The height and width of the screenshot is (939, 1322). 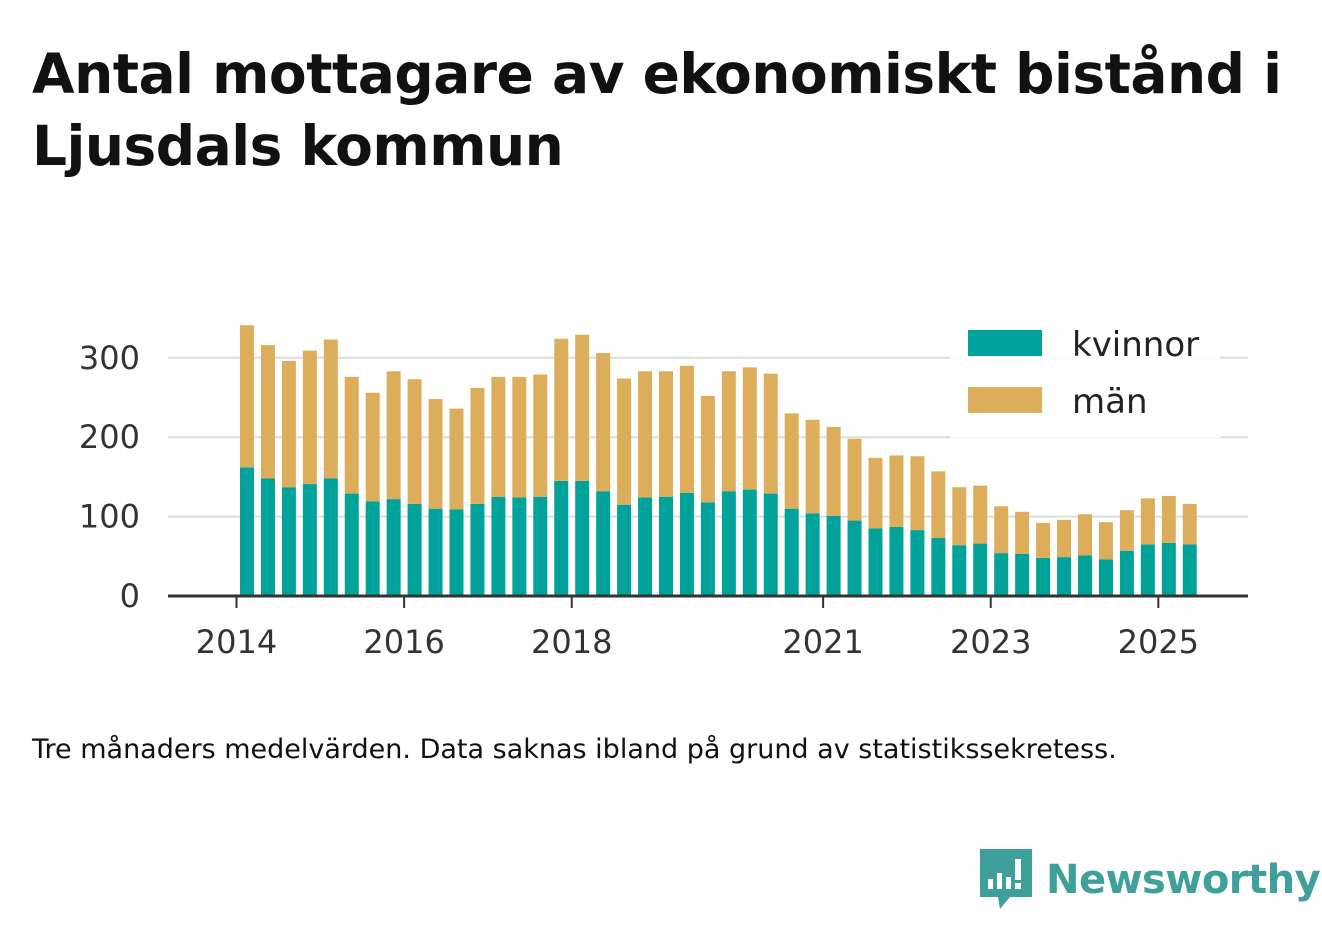 I want to click on brand-name: Newsworthy, so click(x=1183, y=880).